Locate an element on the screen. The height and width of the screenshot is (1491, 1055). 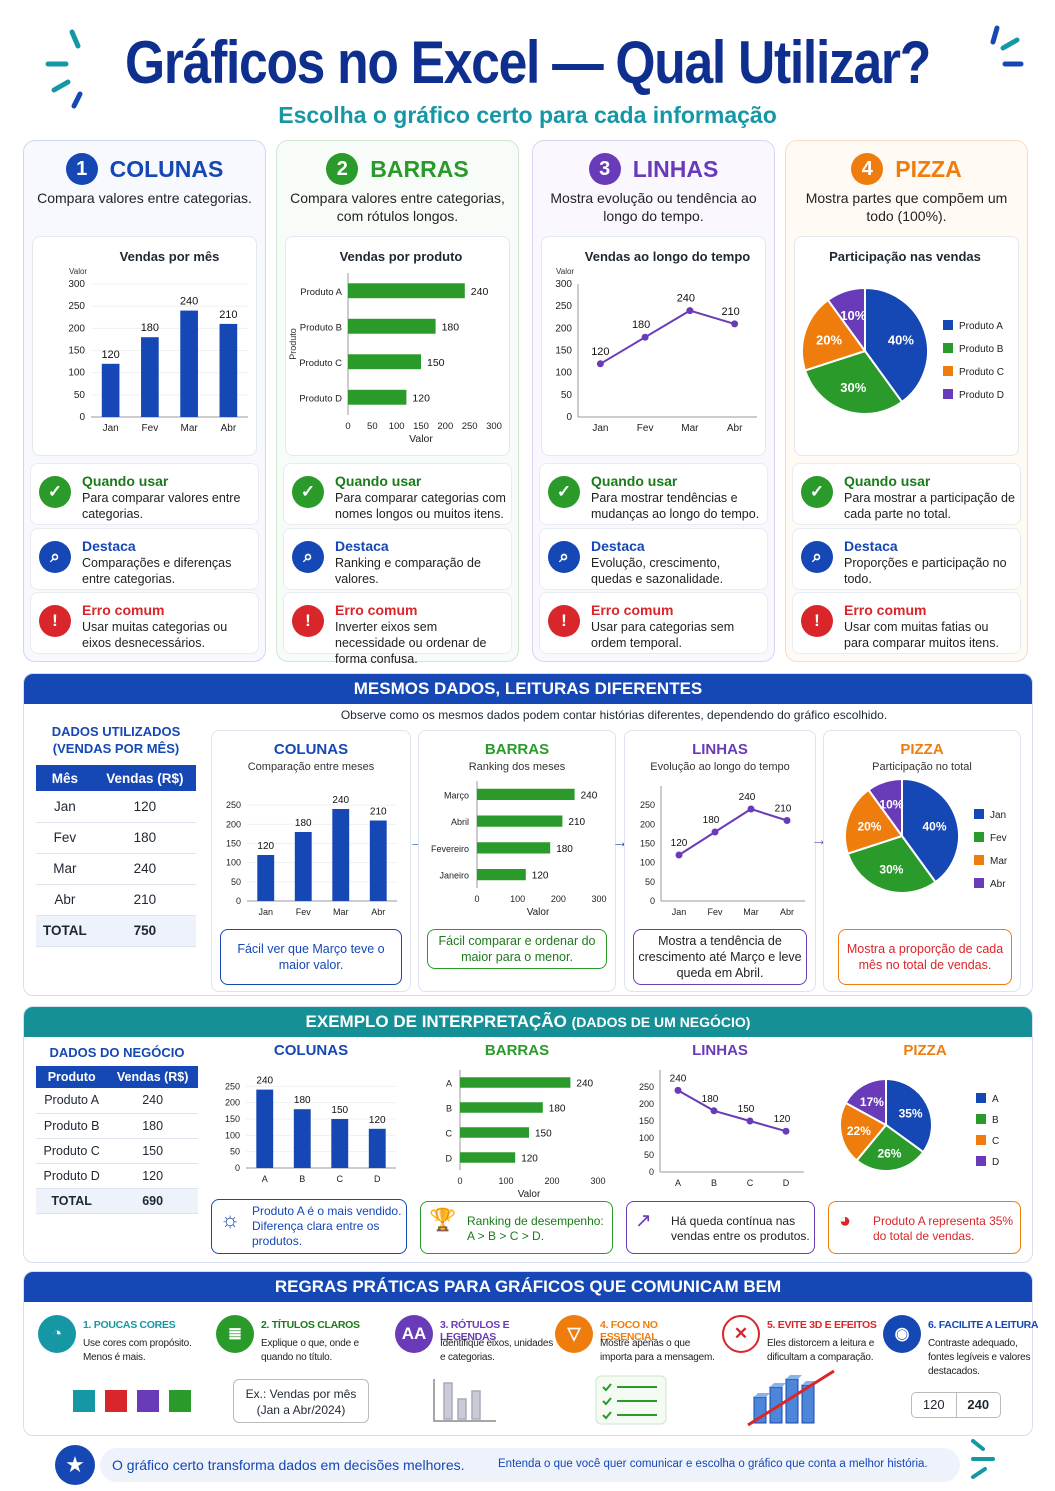
y-tick-label: 0 is located at coordinates (569, 417).